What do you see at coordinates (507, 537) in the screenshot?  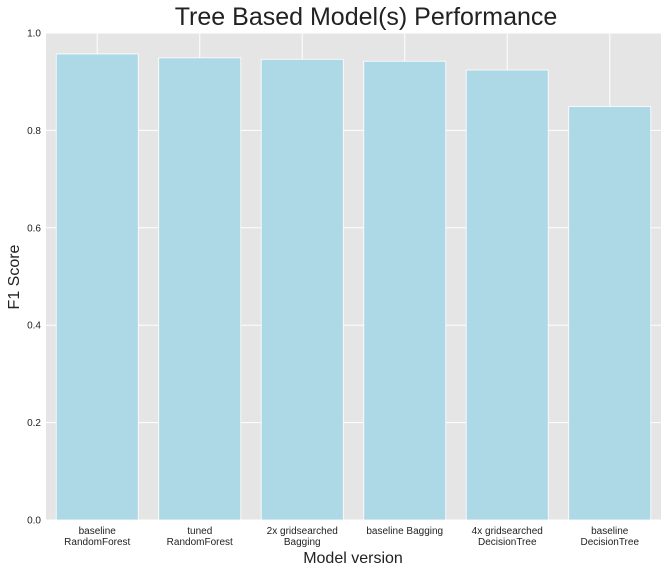 I see `x-tick-label: 4x gridsearched DecisionTree` at bounding box center [507, 537].